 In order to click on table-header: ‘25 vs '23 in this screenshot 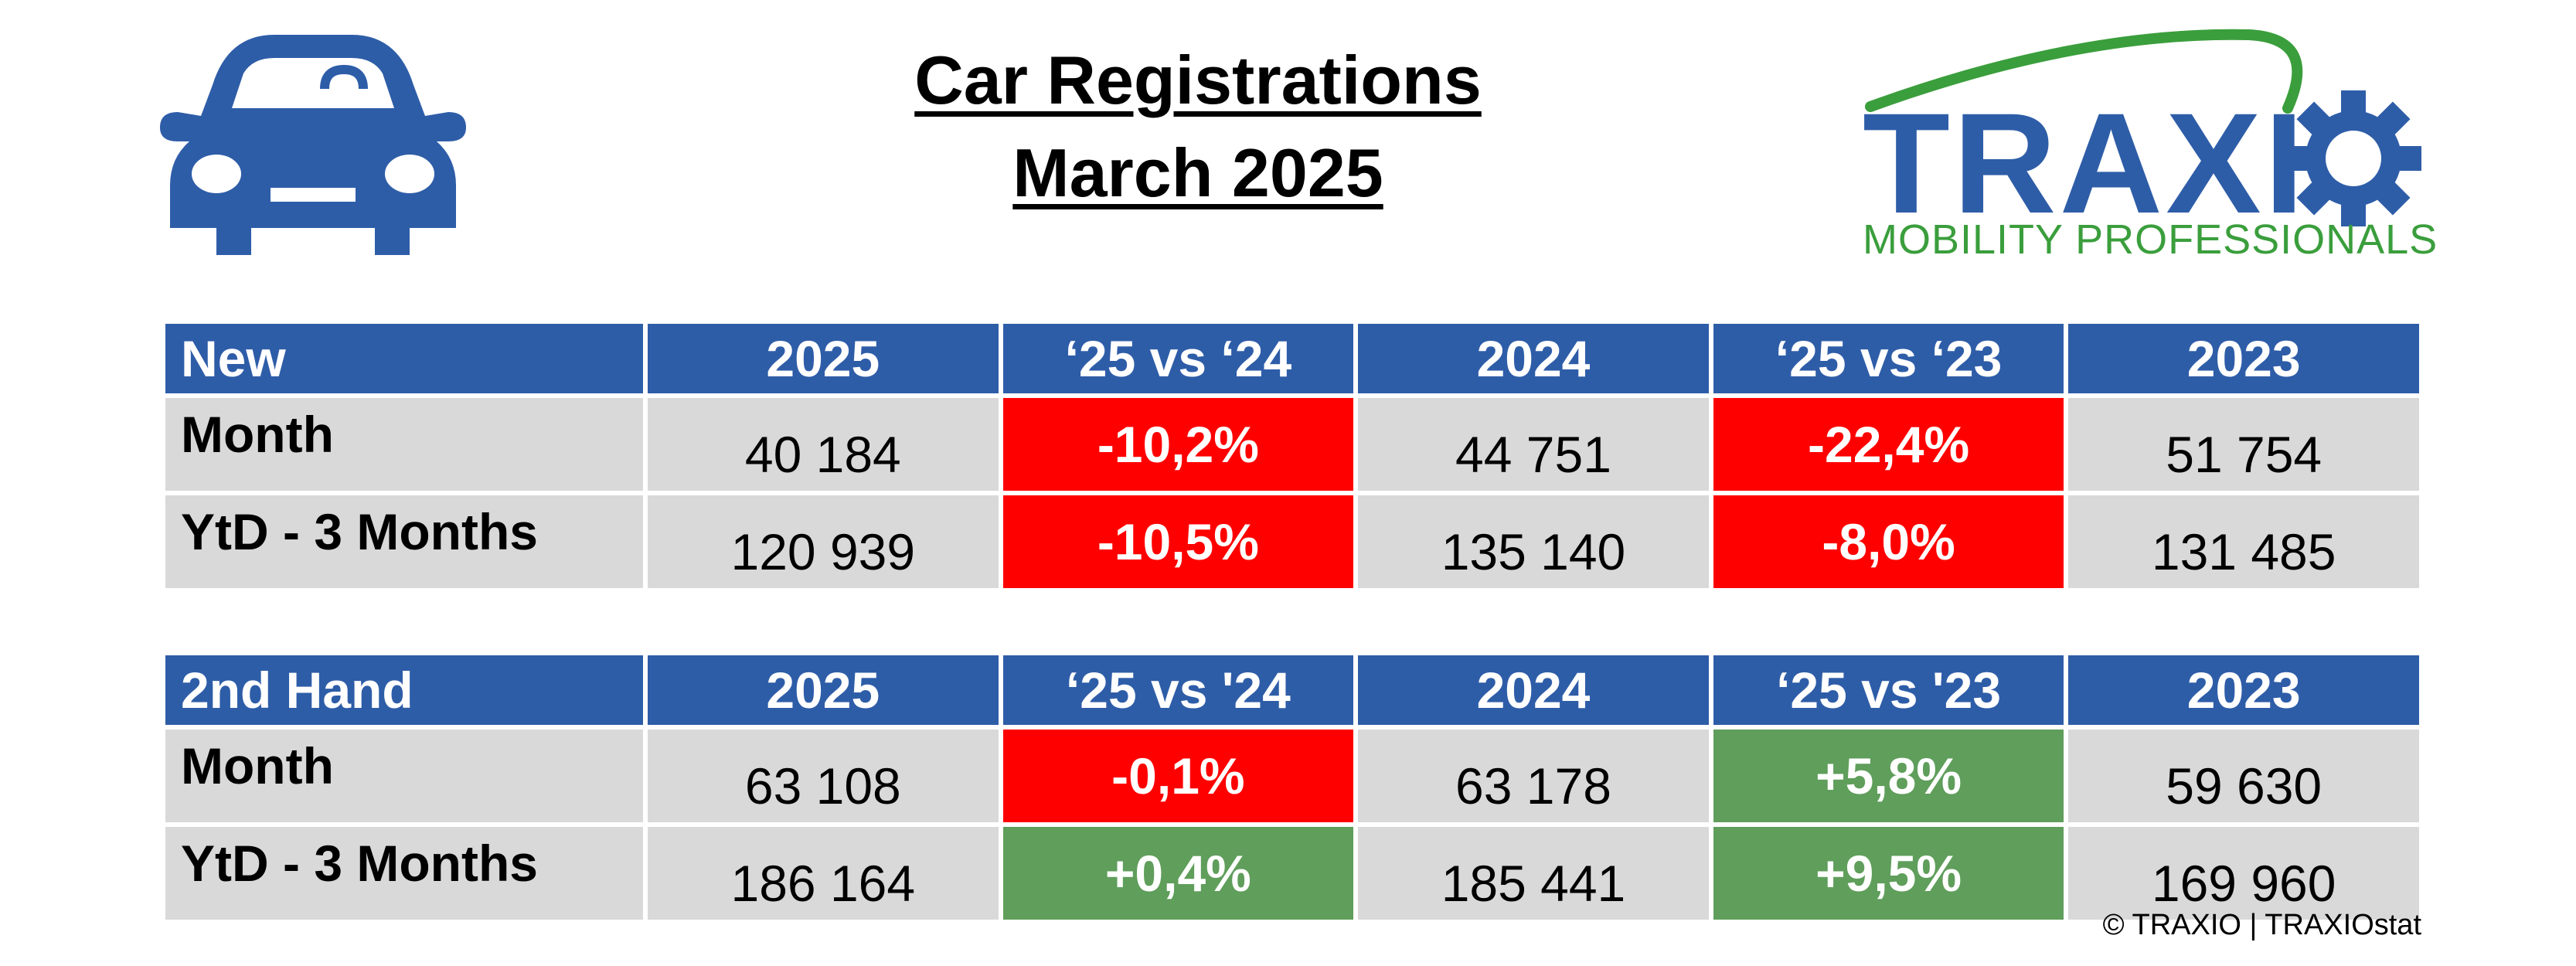, I will do `click(1888, 690)`.